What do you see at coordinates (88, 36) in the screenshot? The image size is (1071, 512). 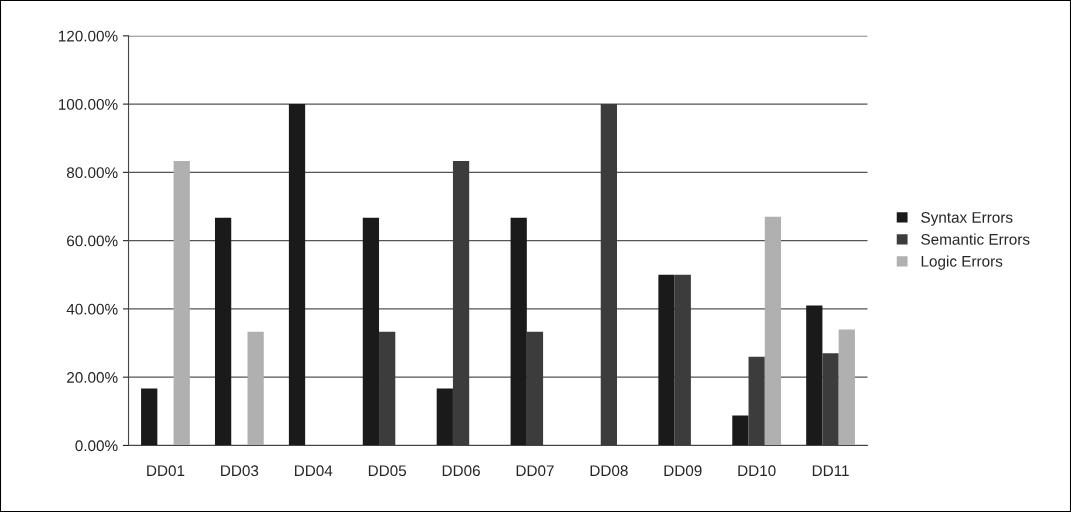 I see `y-tick-label: 120.00%` at bounding box center [88, 36].